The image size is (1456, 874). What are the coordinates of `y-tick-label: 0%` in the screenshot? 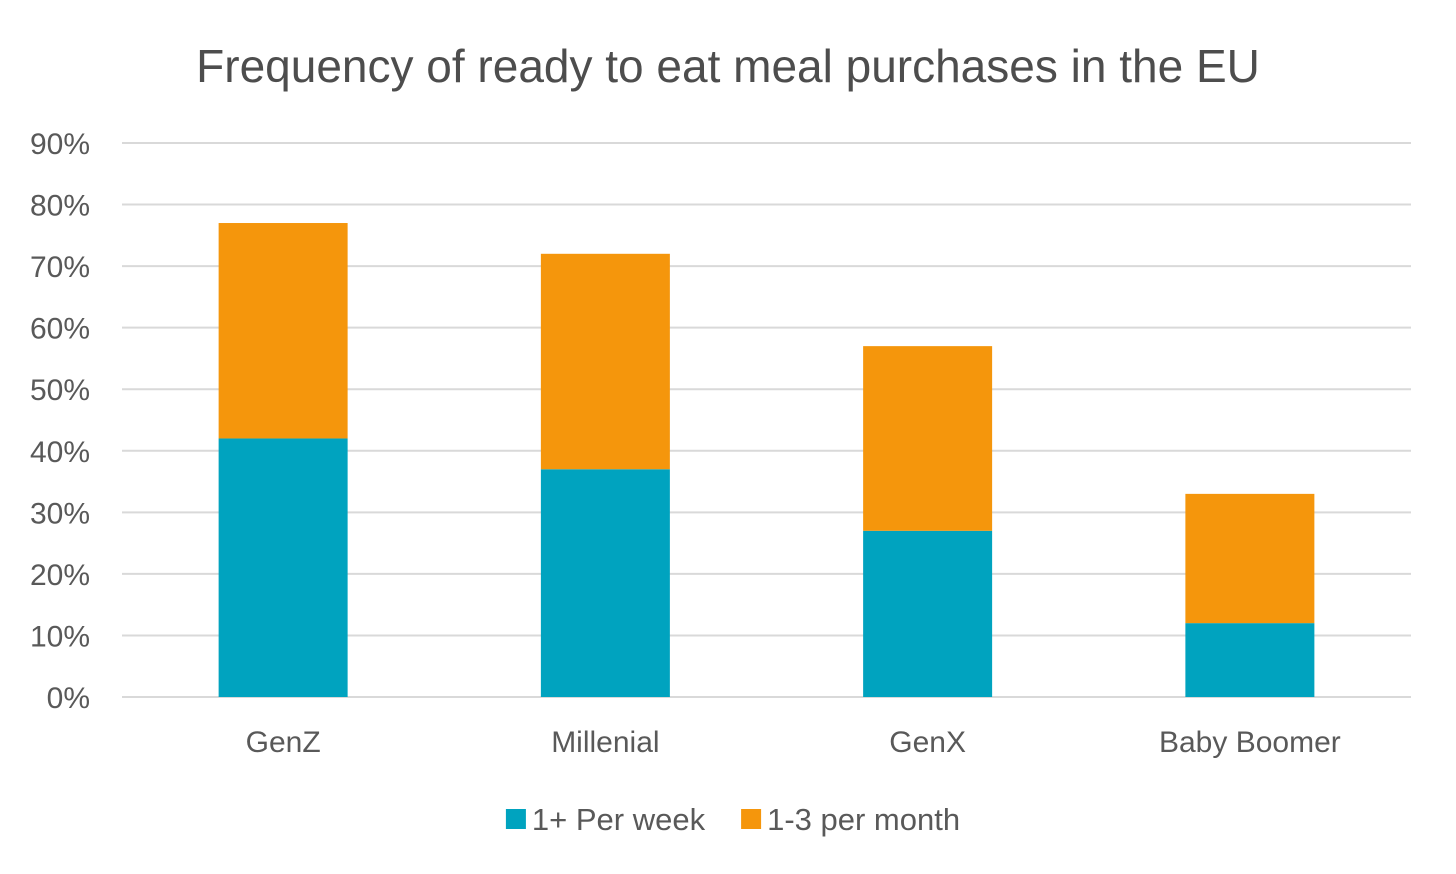 It's located at (68, 698).